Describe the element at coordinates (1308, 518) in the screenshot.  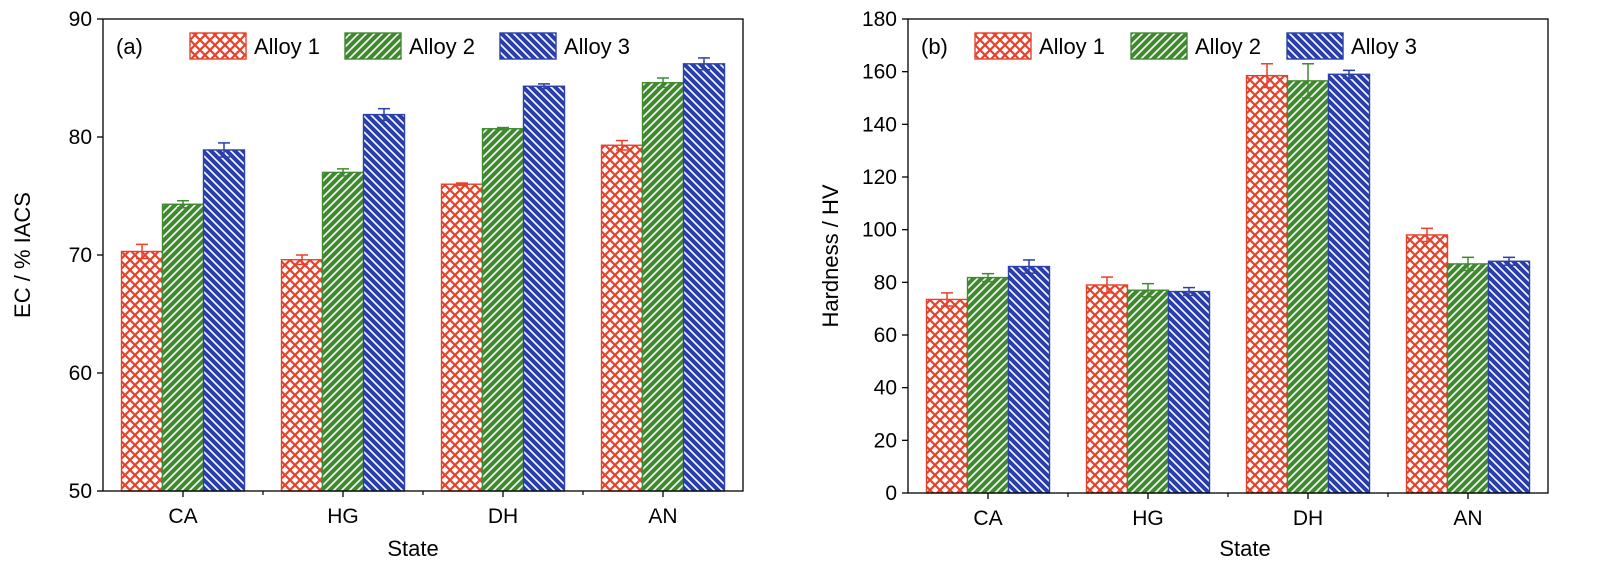
I see `x-tick-label-b-dh: DH` at that location.